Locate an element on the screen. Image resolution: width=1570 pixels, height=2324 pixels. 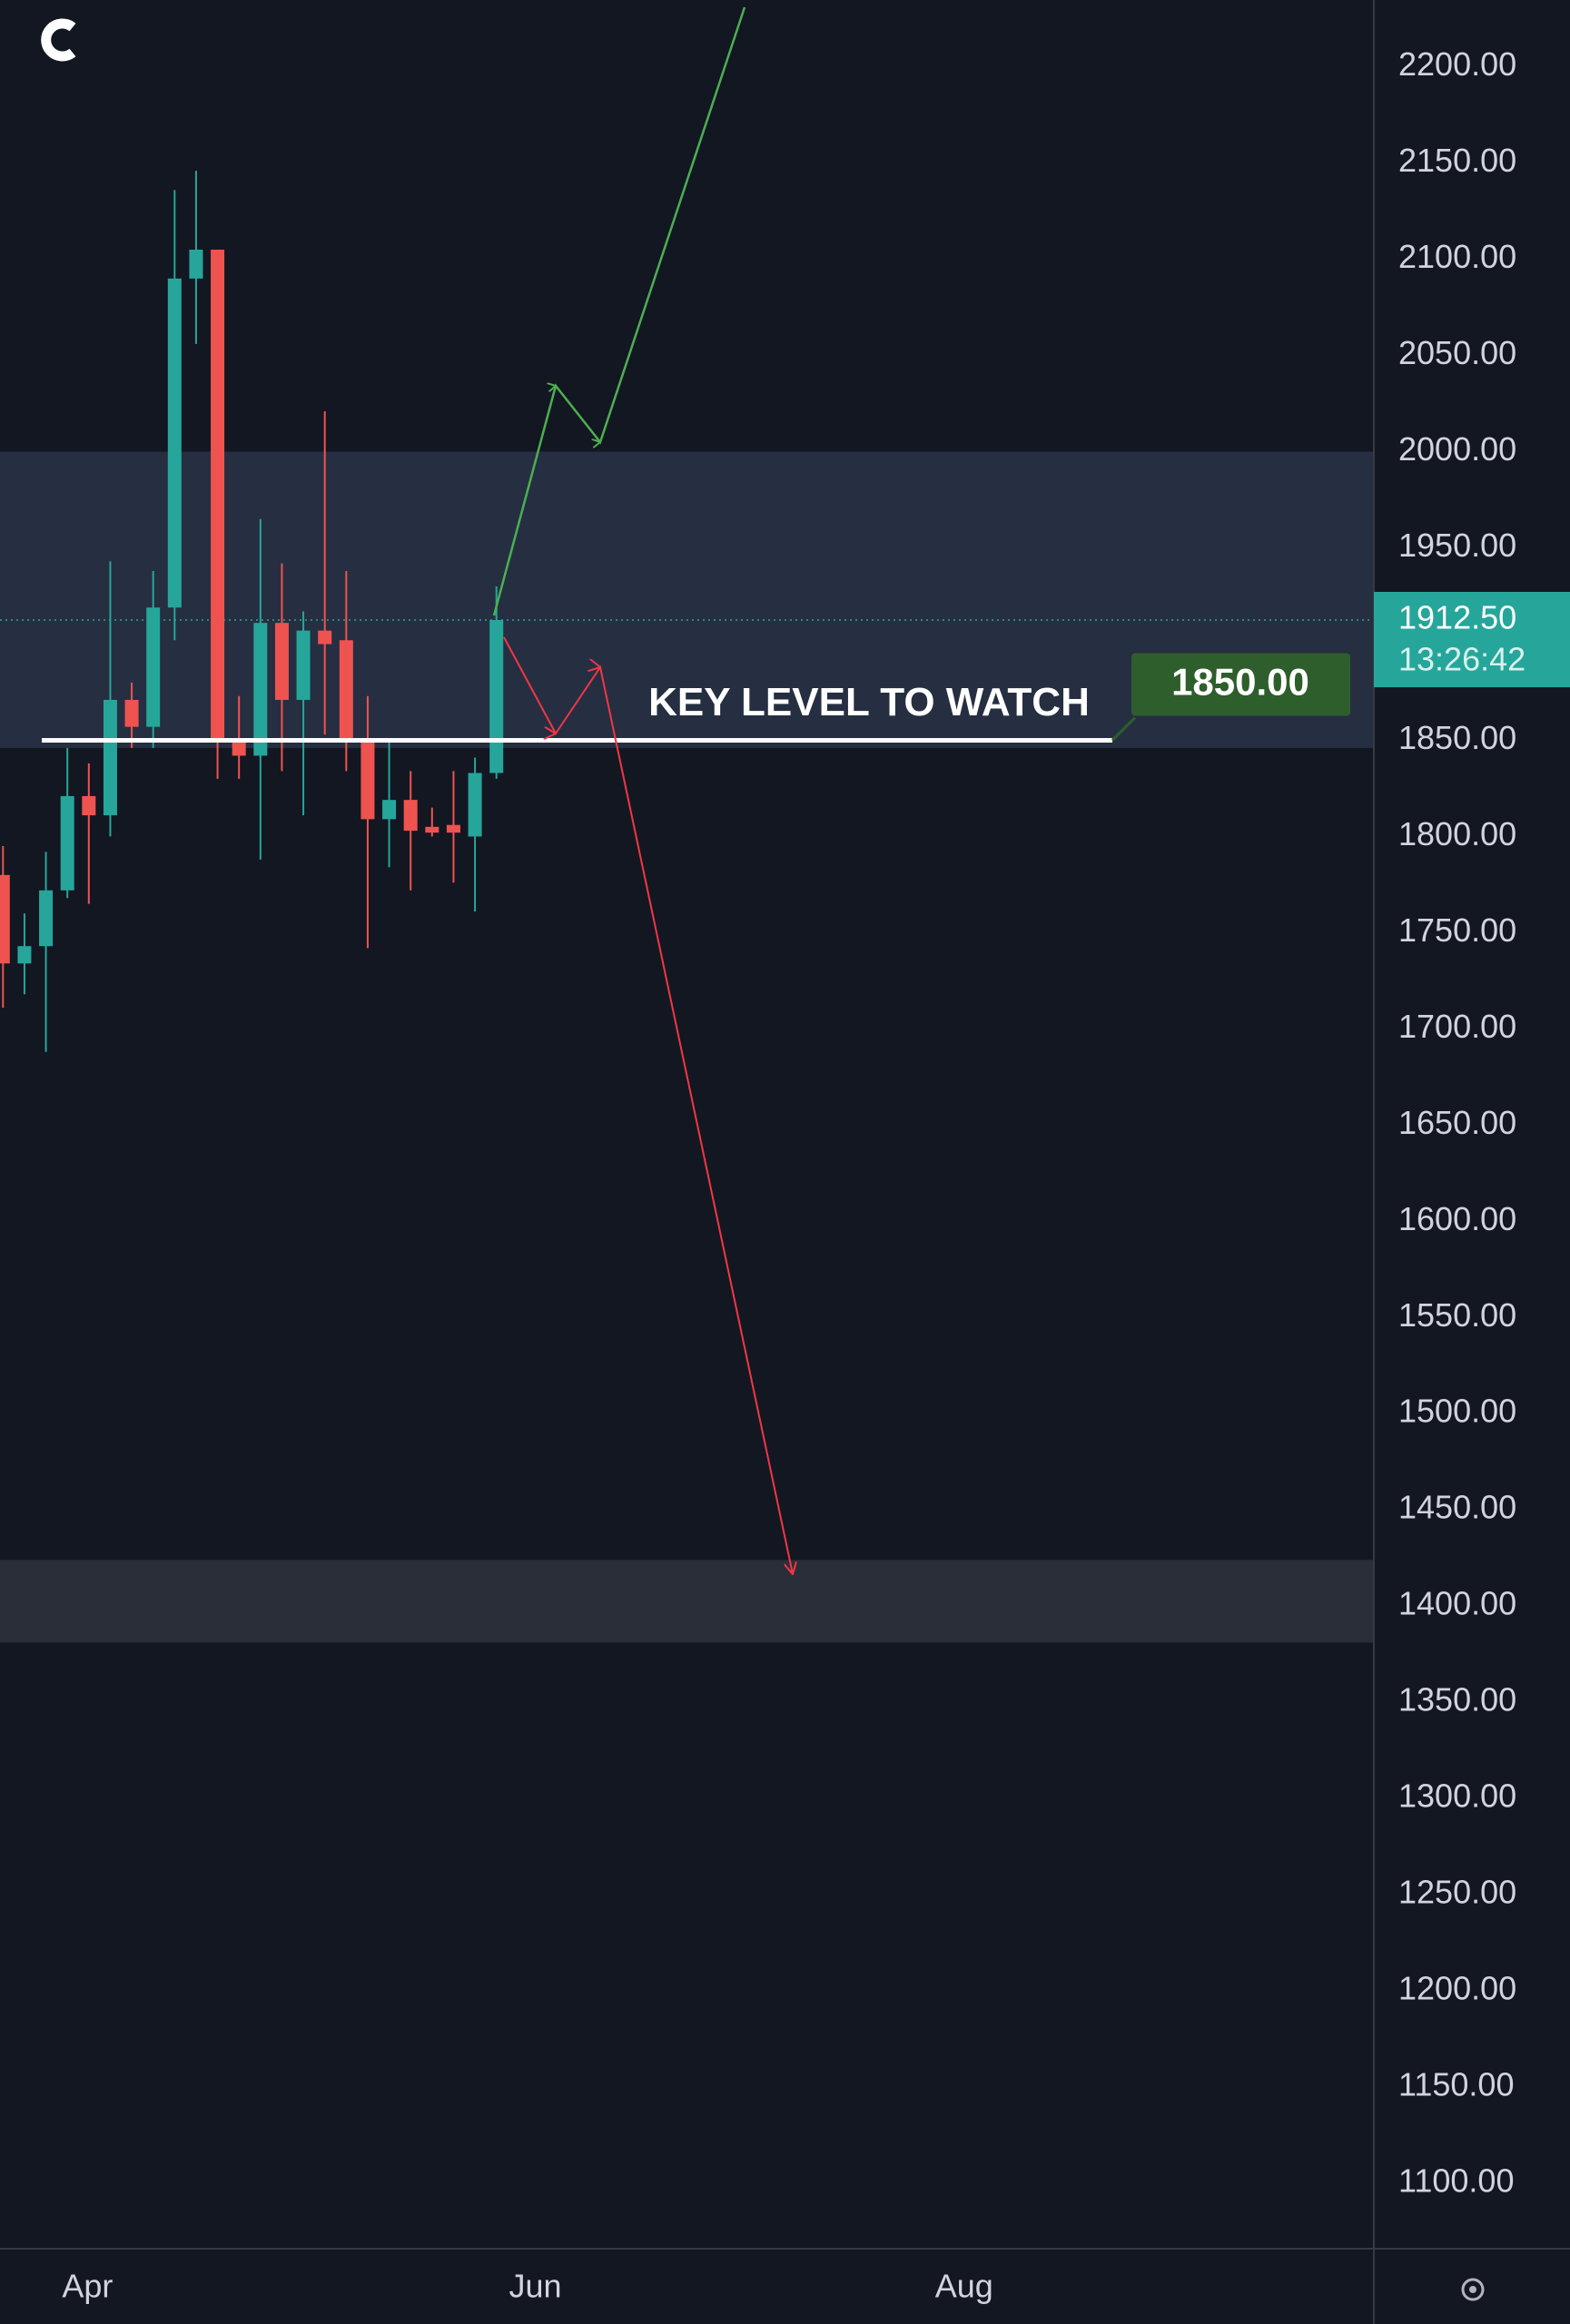
y-tick-label: 1450.00 is located at coordinates (1457, 1507).